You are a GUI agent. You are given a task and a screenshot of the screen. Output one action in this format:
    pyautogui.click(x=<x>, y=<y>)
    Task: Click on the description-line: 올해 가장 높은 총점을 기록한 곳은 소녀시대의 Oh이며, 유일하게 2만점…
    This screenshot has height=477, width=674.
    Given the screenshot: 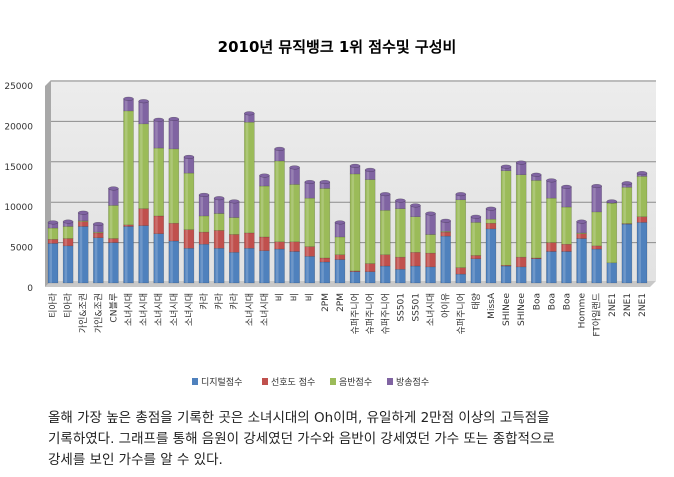 What is the action you would take?
    pyautogui.click(x=299, y=418)
    